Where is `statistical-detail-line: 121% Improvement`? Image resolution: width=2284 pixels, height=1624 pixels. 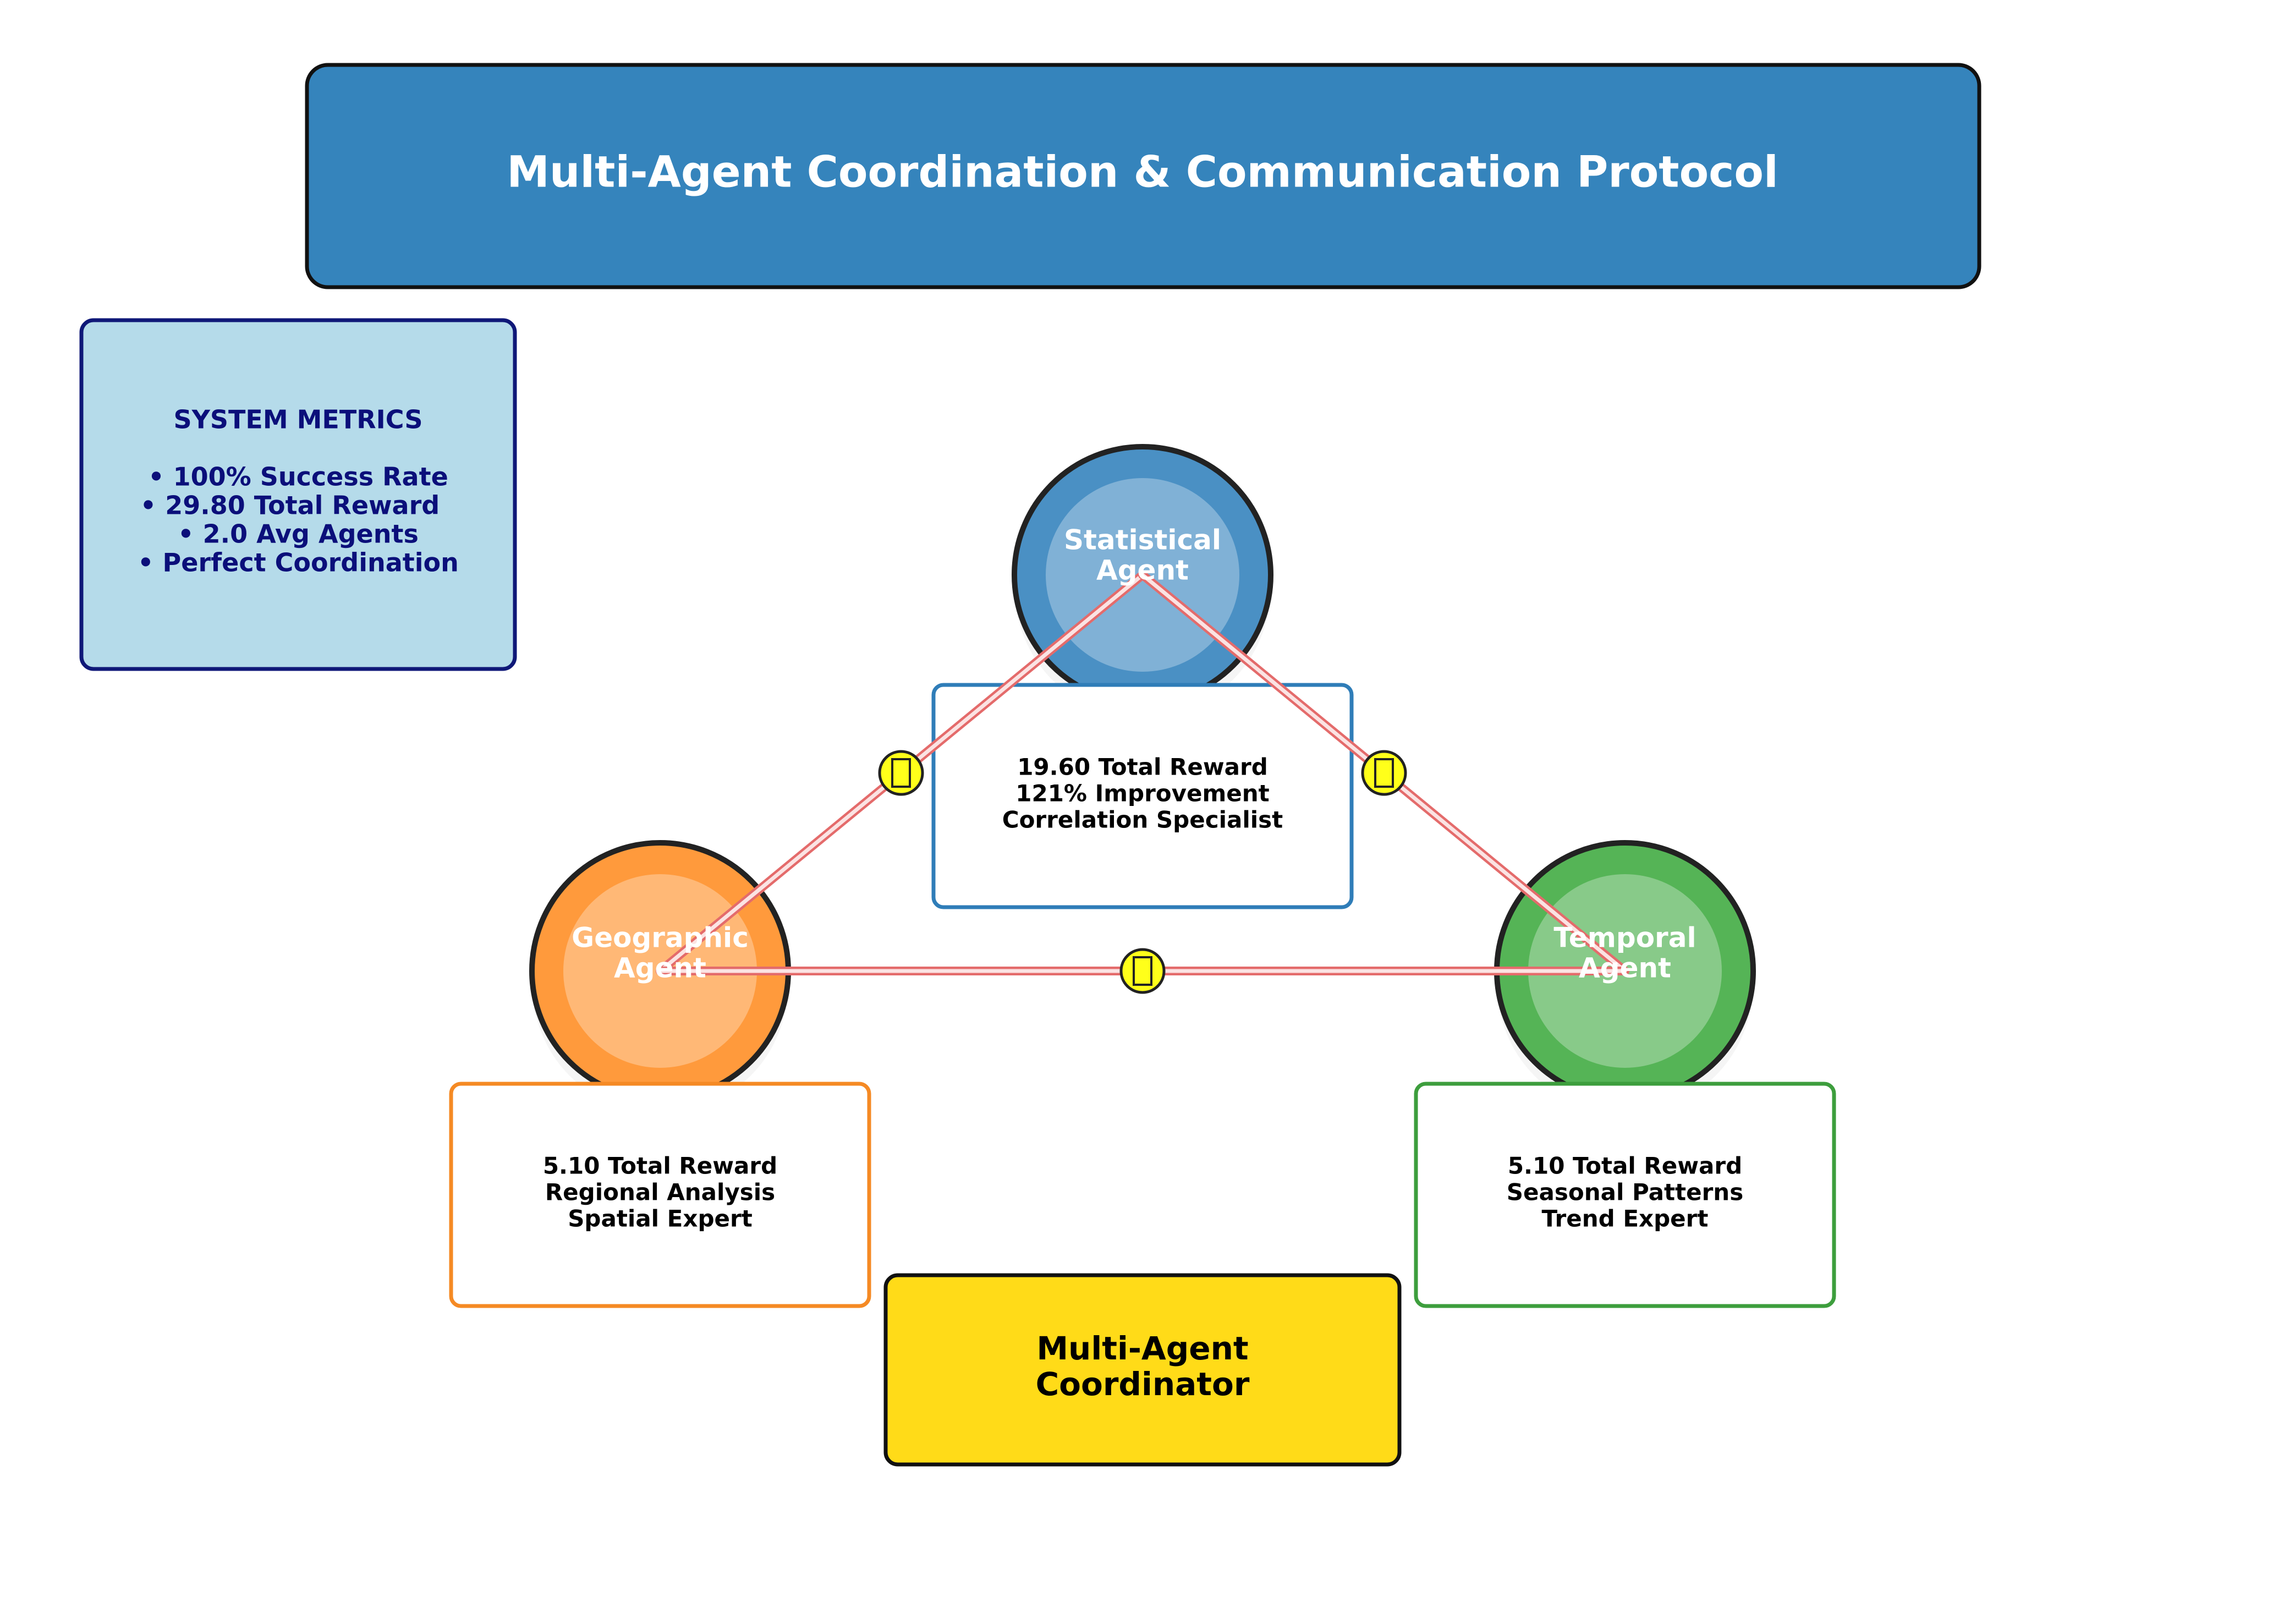
statistical-detail-line: 121% Improvement is located at coordinates (1142, 793).